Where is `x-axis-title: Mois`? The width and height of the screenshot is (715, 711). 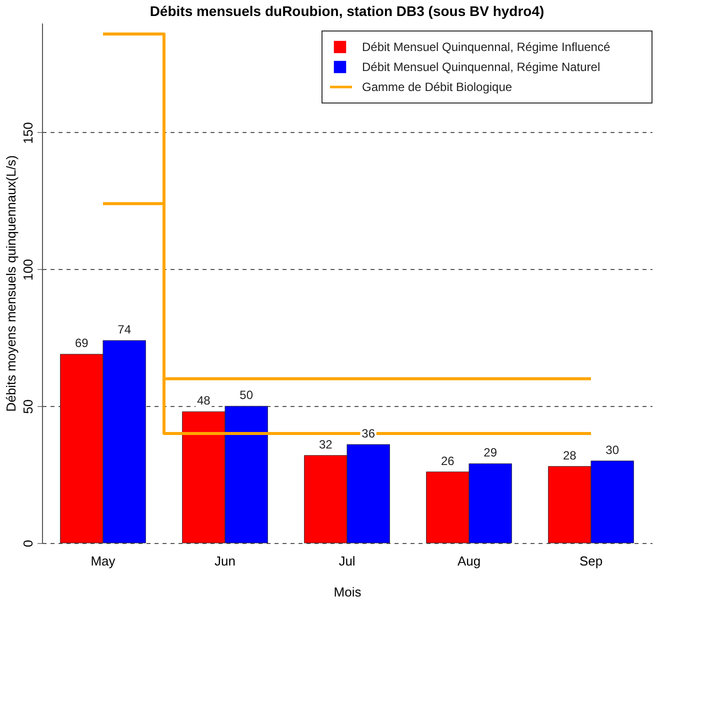 x-axis-title: Mois is located at coordinates (348, 592).